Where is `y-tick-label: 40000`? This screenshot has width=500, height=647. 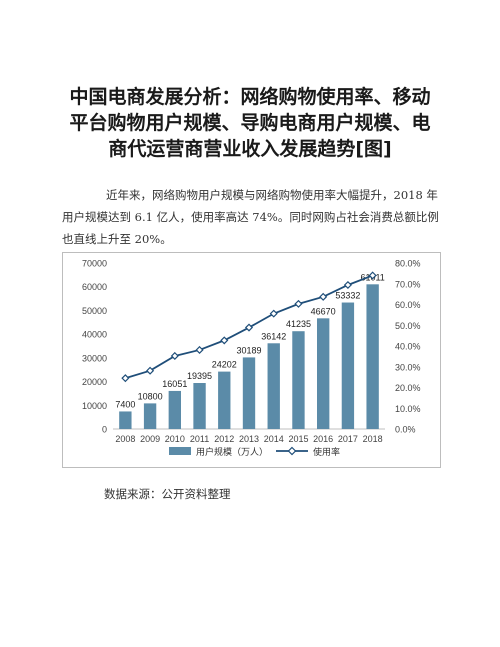 y-tick-label: 40000 is located at coordinates (94, 335).